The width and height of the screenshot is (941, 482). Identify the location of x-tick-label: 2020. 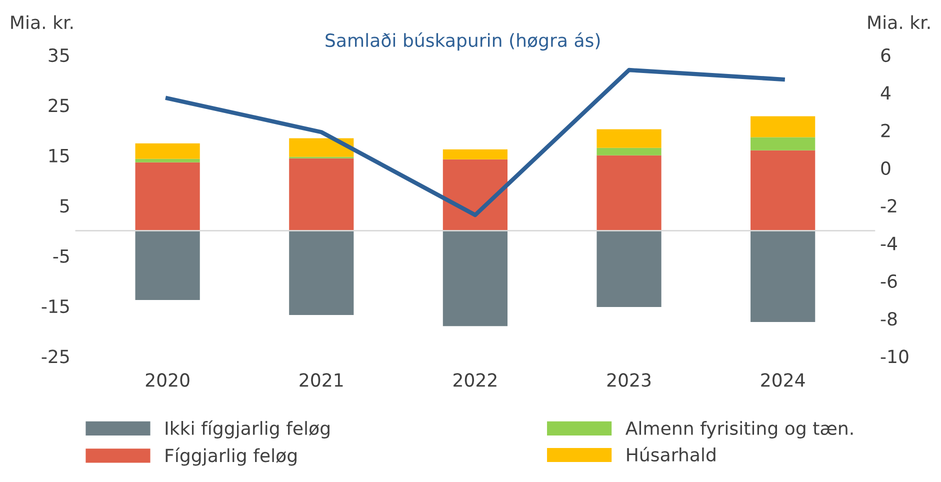
(168, 380).